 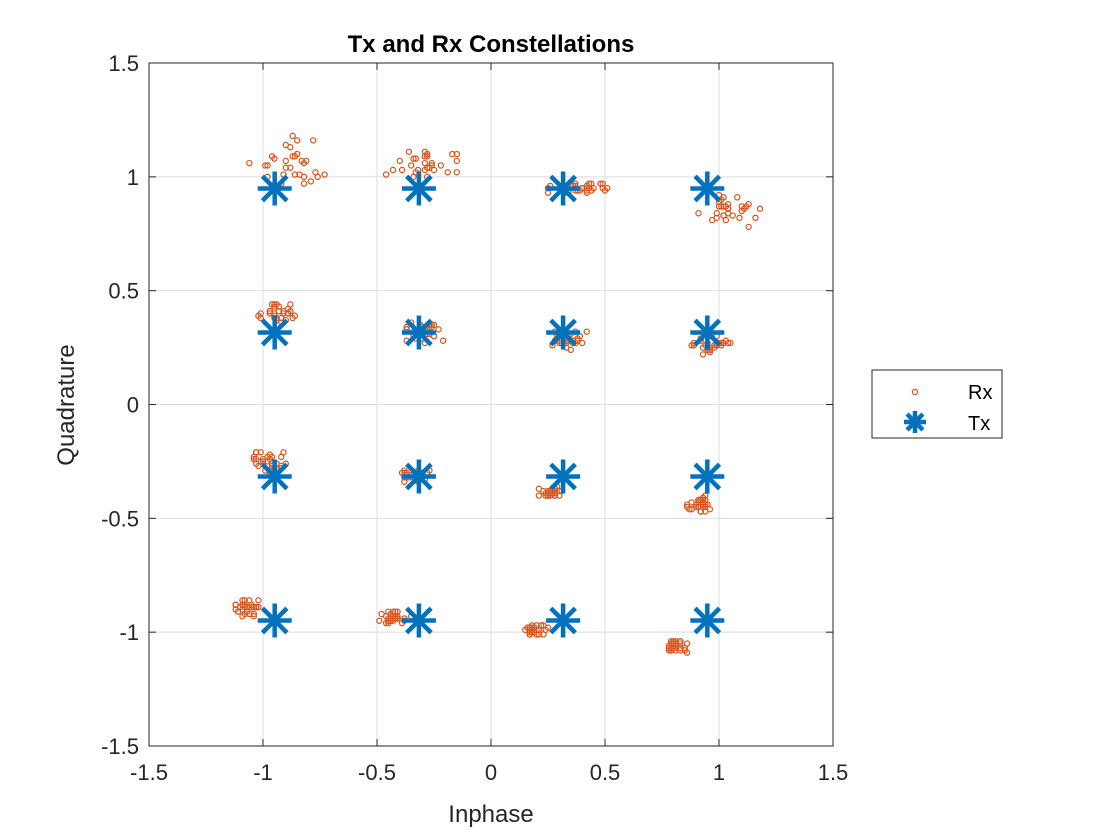 I want to click on y-tick-label: 1, so click(x=133, y=177).